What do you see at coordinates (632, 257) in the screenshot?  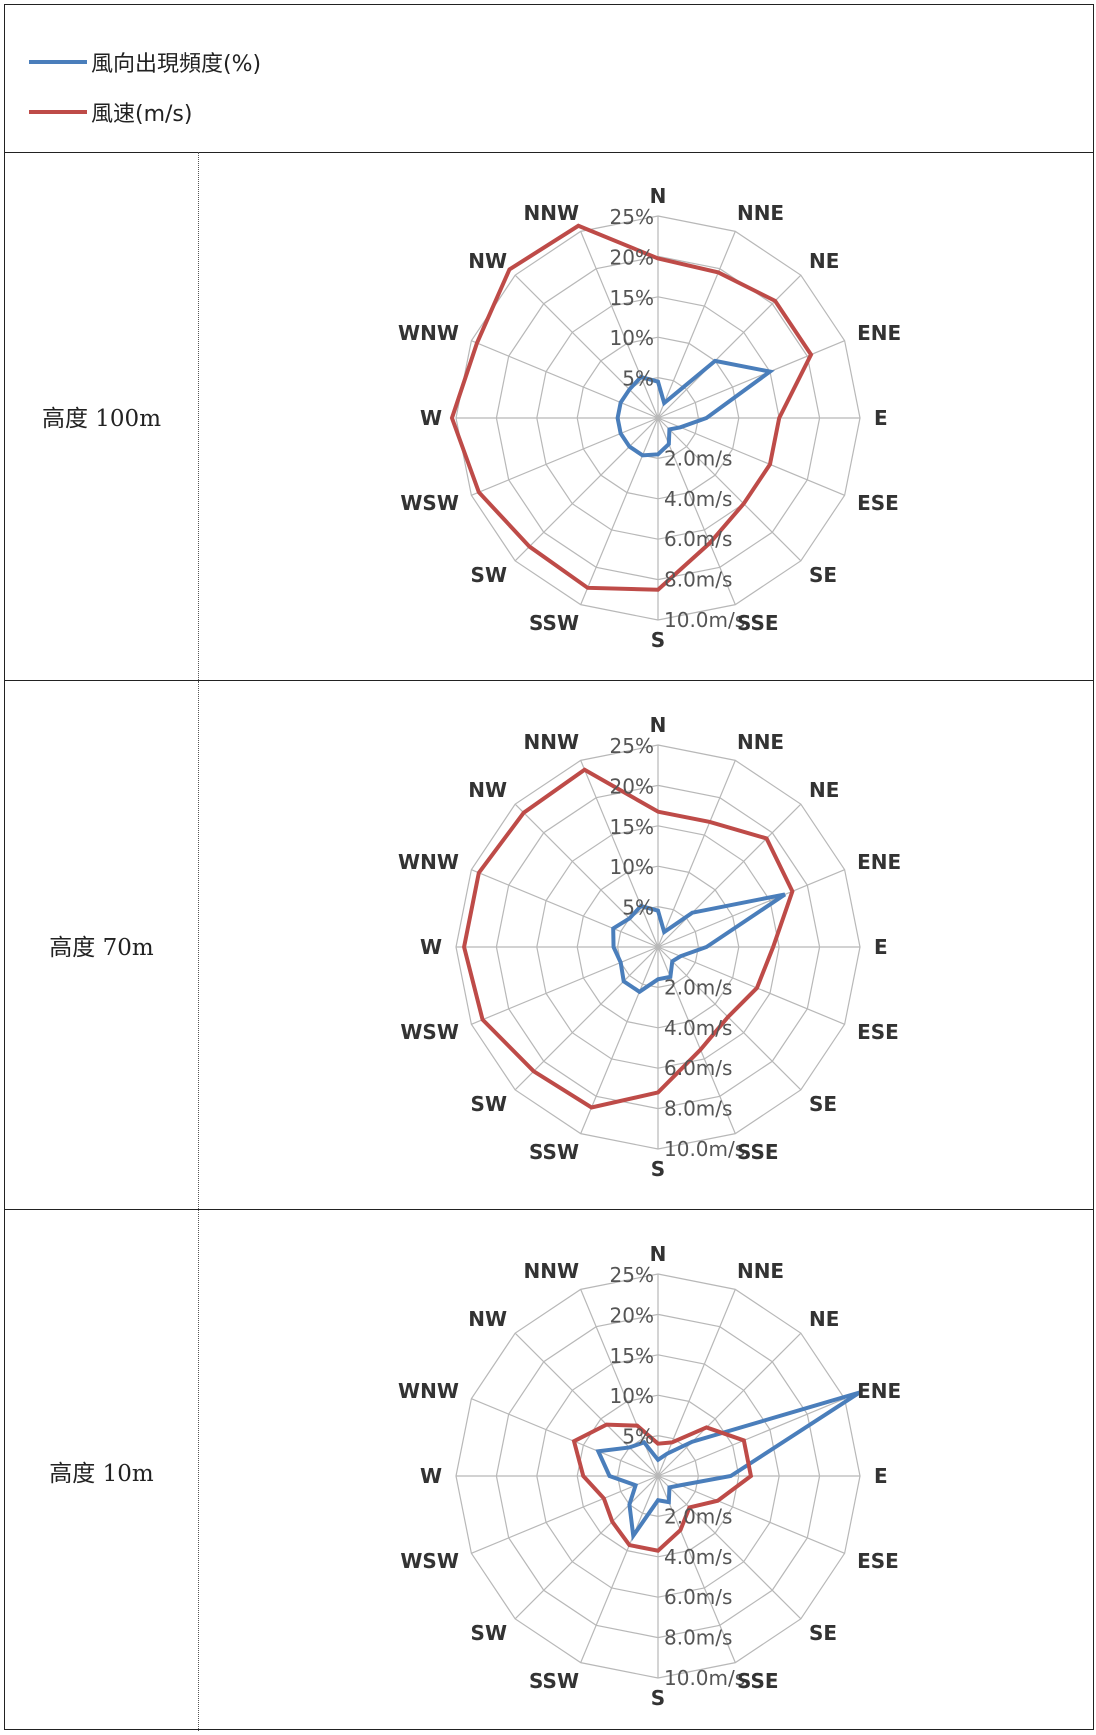 I see `freq-tick-label: 20%` at bounding box center [632, 257].